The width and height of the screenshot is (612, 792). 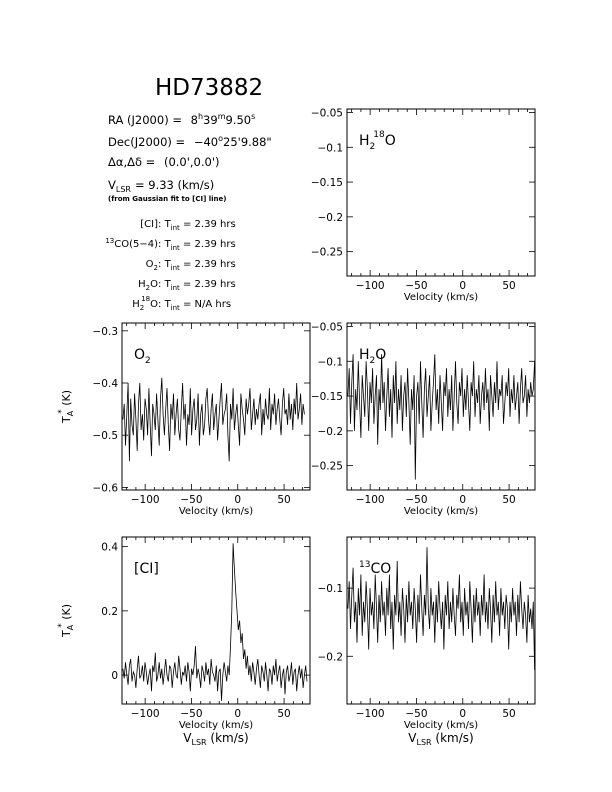 I want to click on offset-label: Δα,Δδ =, so click(x=131, y=162).